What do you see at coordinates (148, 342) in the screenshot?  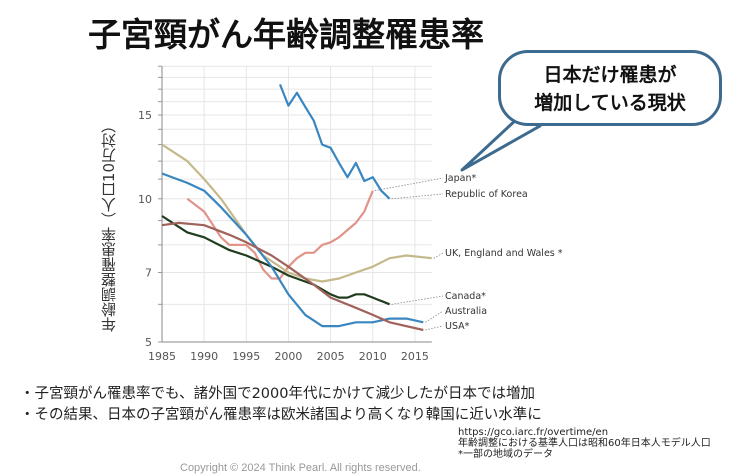 I see `y-tick-label: 5` at bounding box center [148, 342].